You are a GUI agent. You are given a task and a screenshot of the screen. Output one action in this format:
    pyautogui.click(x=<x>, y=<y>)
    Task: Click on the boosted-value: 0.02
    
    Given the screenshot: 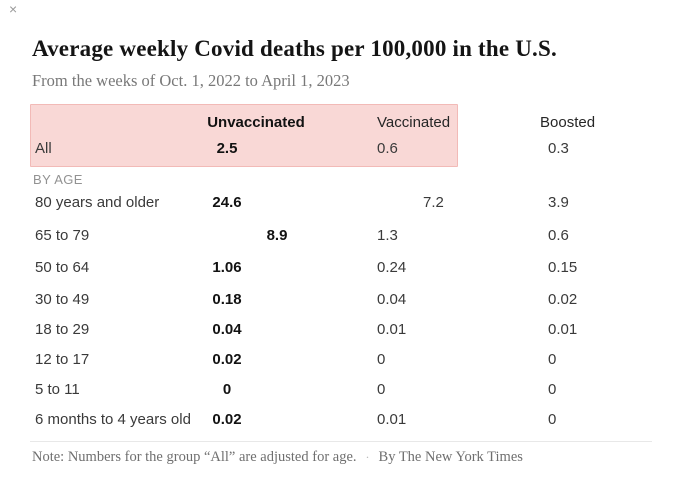 What is the action you would take?
    pyautogui.click(x=563, y=299)
    